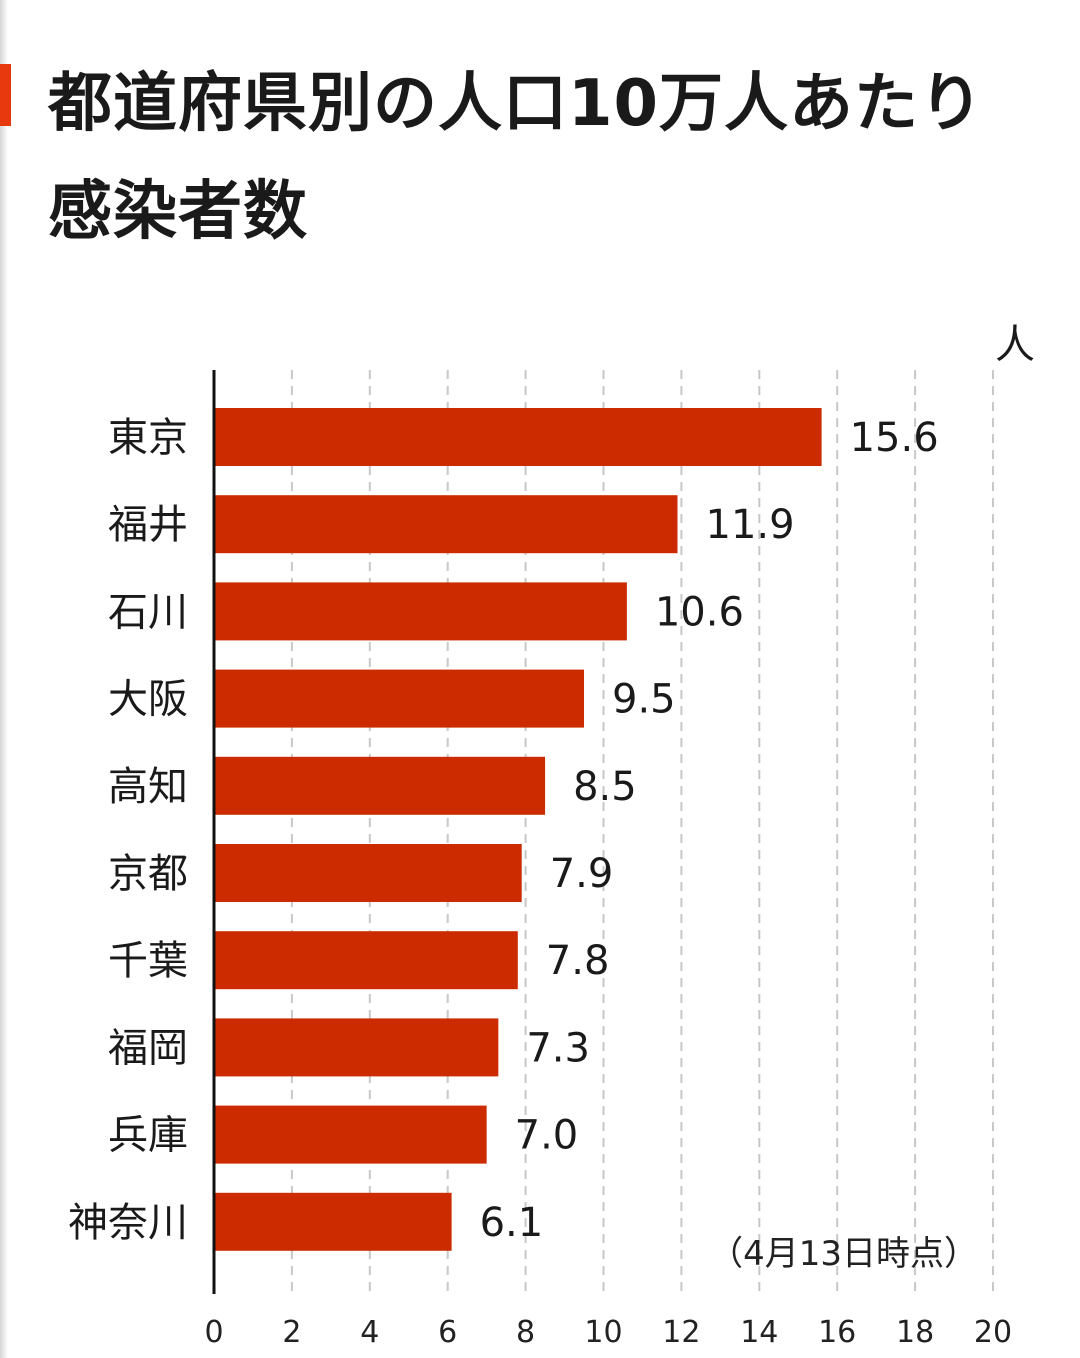  Describe the element at coordinates (750, 525) in the screenshot. I see `value-label: 11.9` at that location.